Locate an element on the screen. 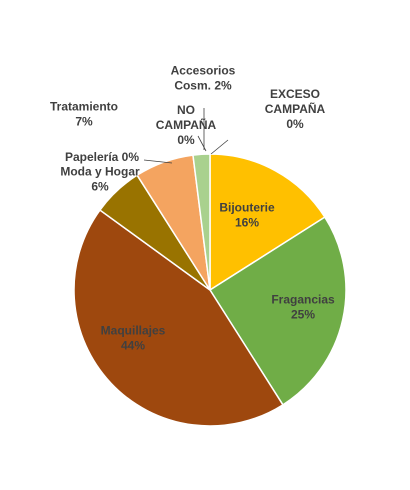 The image size is (410, 490). slice-label-line: Moda y Hogar is located at coordinates (100, 172).